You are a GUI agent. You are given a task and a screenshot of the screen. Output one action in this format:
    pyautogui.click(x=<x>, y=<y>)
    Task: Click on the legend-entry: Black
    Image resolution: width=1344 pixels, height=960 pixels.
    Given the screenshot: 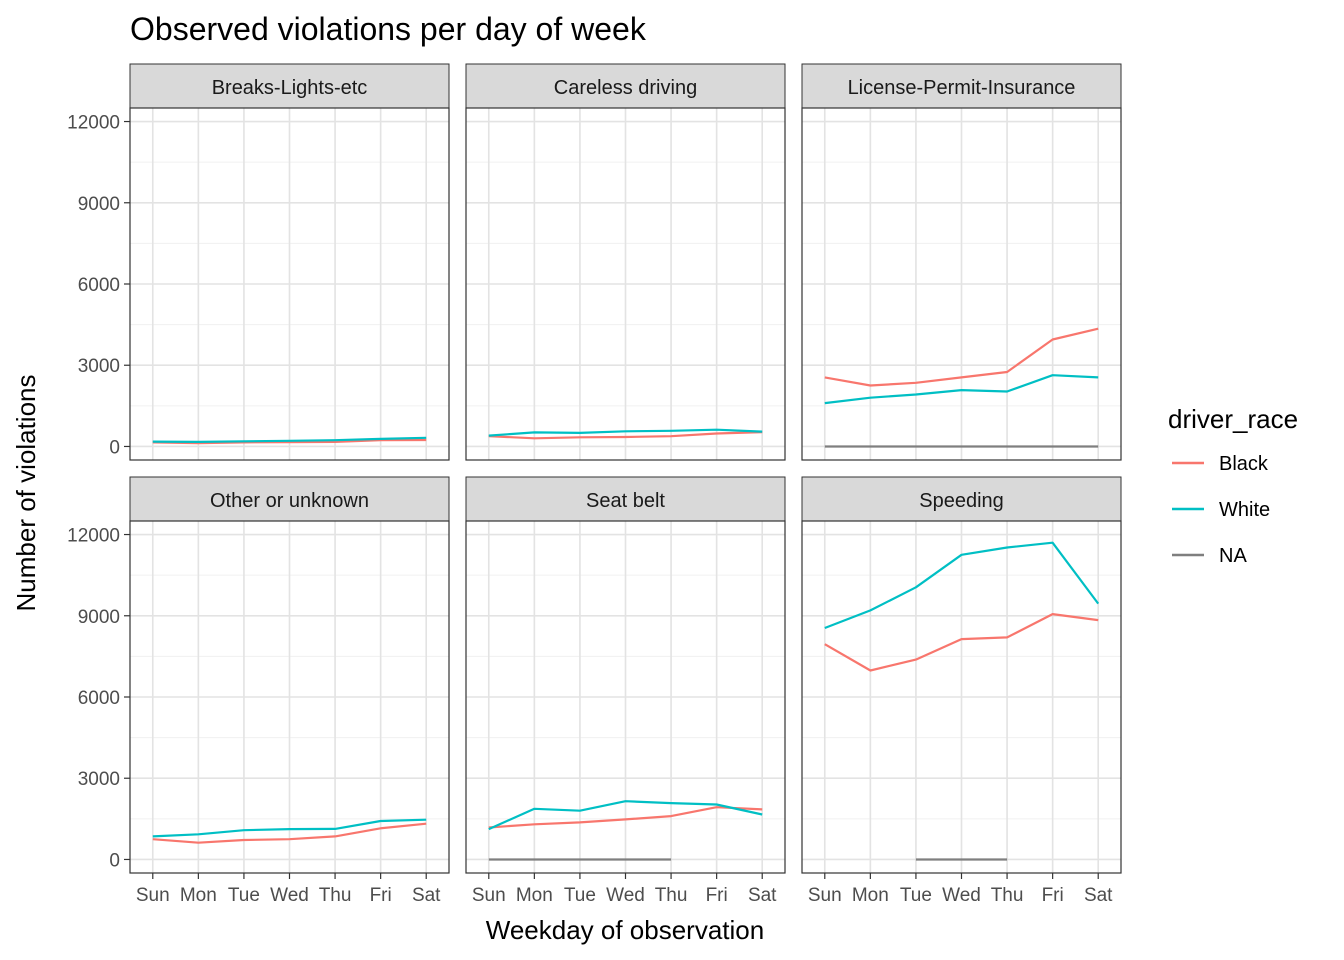 What is the action you would take?
    pyautogui.click(x=1220, y=464)
    